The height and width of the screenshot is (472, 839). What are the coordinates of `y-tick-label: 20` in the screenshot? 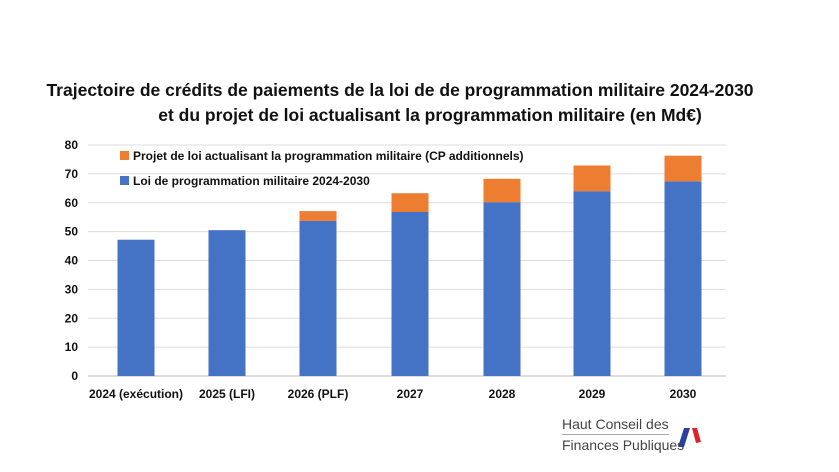 It's located at (72, 318).